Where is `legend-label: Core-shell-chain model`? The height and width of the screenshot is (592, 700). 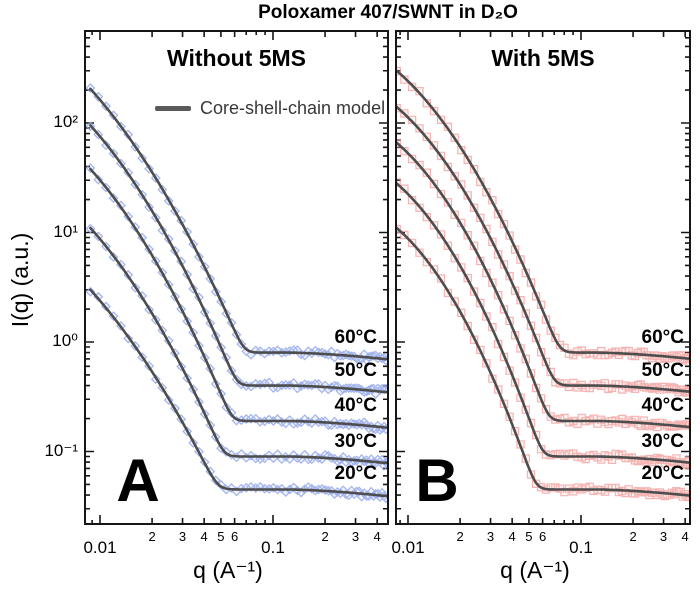 legend-label: Core-shell-chain model is located at coordinates (293, 108).